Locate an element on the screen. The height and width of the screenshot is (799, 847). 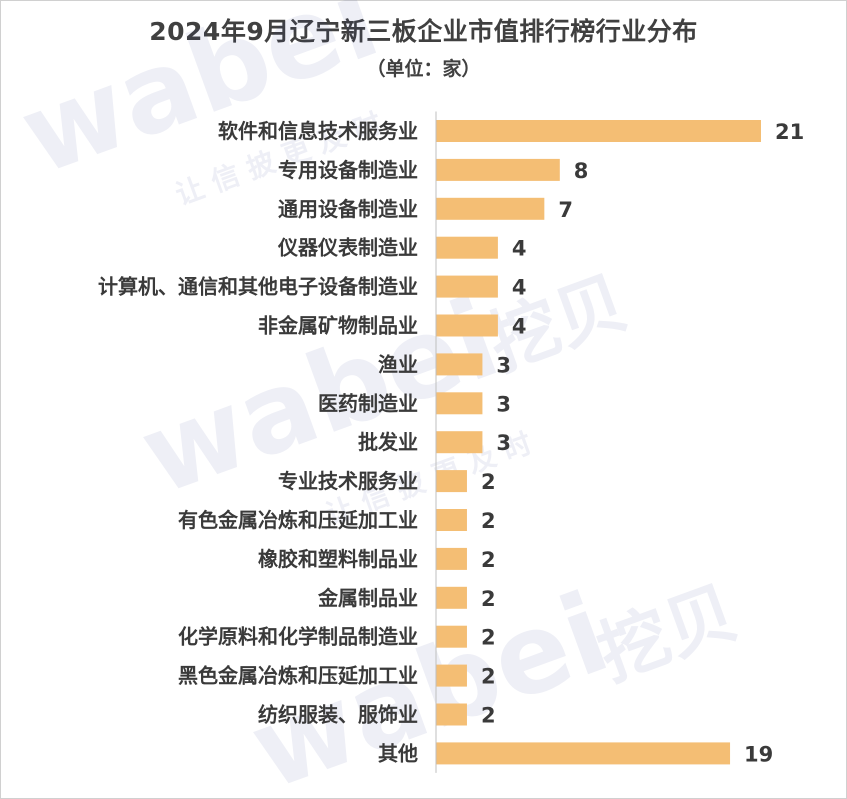
category-label: 通用设备制造业 is located at coordinates (348, 209).